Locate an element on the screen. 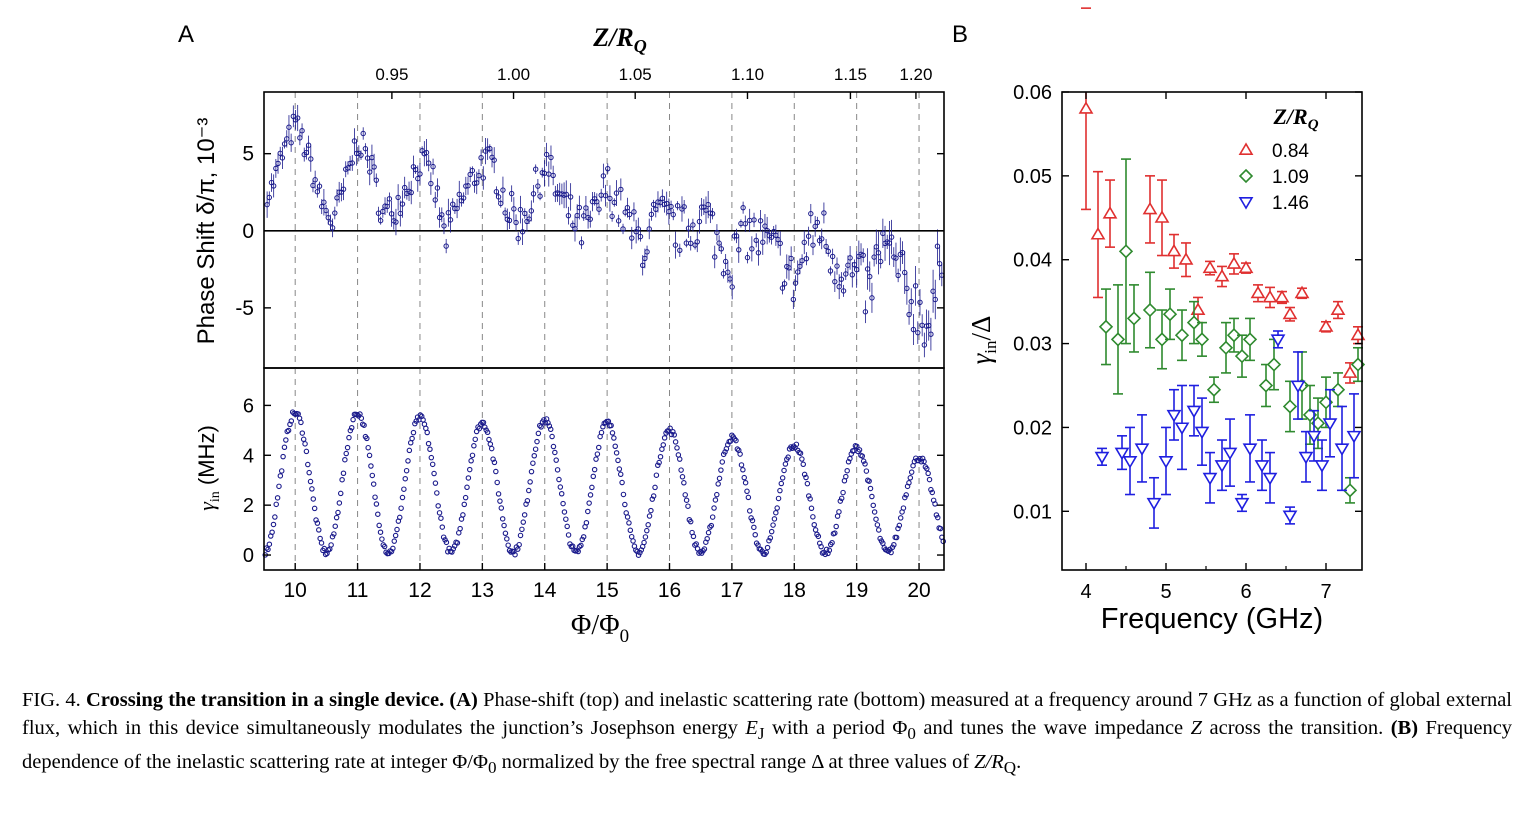 The image size is (1524, 824). x-tick-label: 14 is located at coordinates (545, 590).